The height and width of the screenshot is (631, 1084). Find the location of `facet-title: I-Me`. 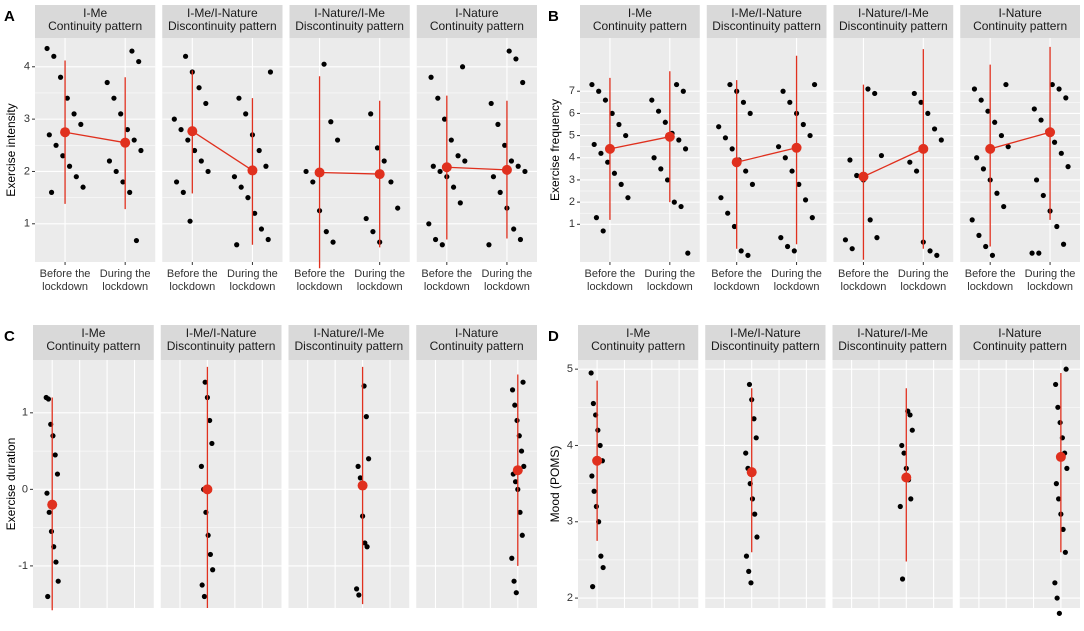

facet-title: I-Me is located at coordinates (638, 333).